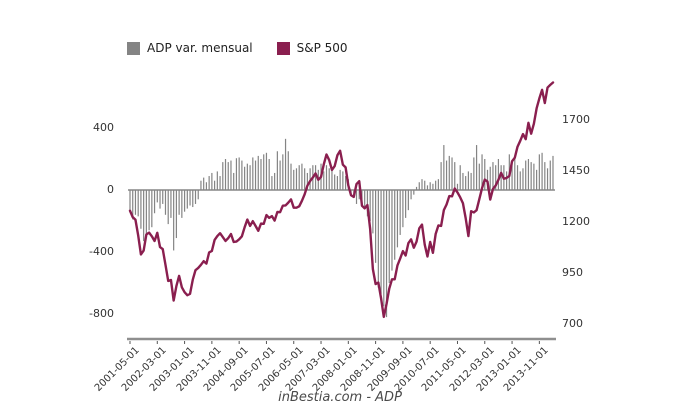 This screenshot has width=680, height=420. I want to click on right-axis-tick-label: 1700, so click(576, 119).